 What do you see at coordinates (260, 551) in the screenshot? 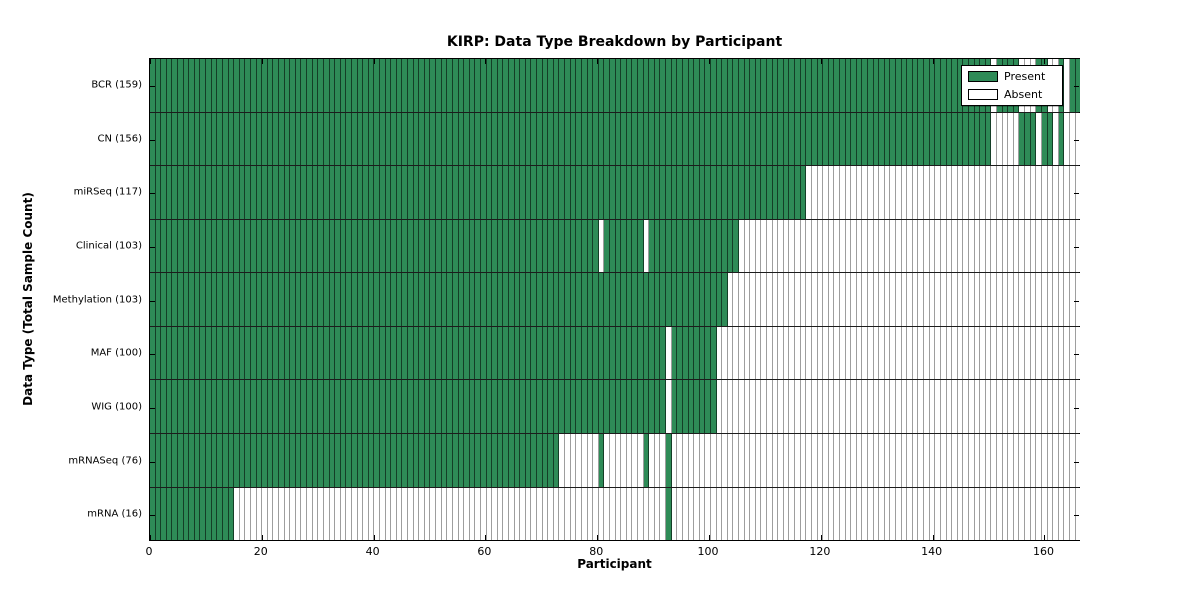
I see `x-tick-label-20: 20` at bounding box center [260, 551].